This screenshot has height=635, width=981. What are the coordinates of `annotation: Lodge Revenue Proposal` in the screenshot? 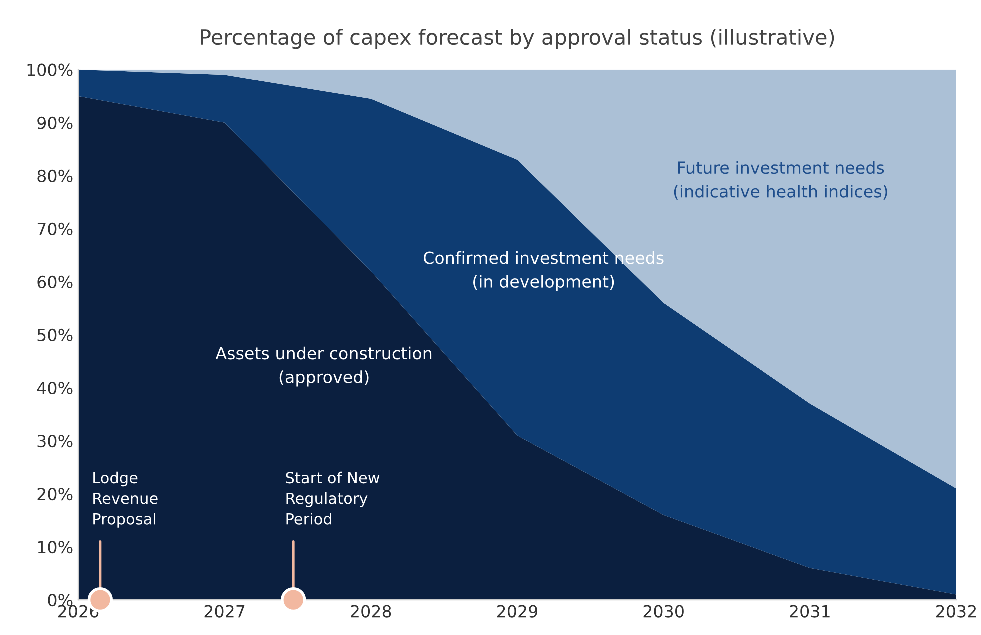 It's located at (126, 500).